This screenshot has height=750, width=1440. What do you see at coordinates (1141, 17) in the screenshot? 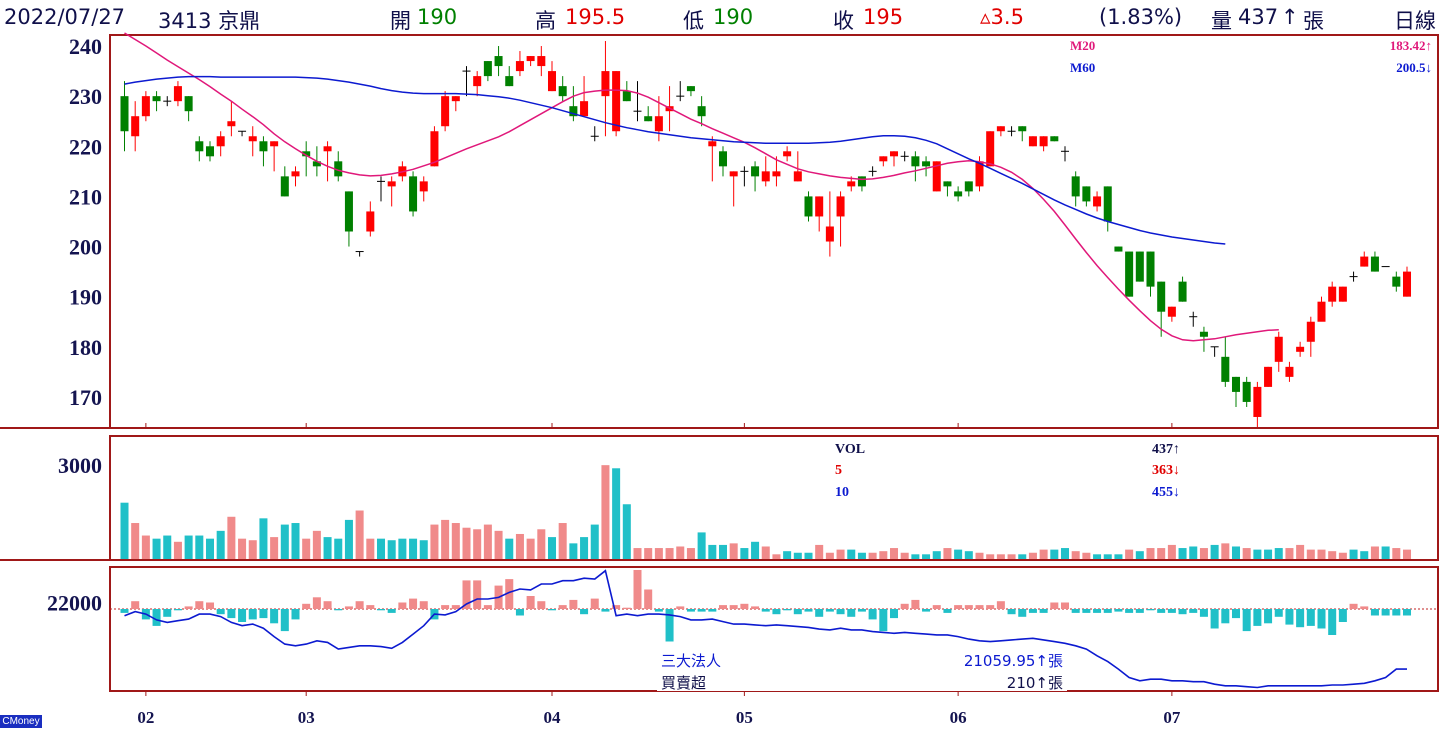
I see `price-change-percent: (1.83%)` at bounding box center [1141, 17].